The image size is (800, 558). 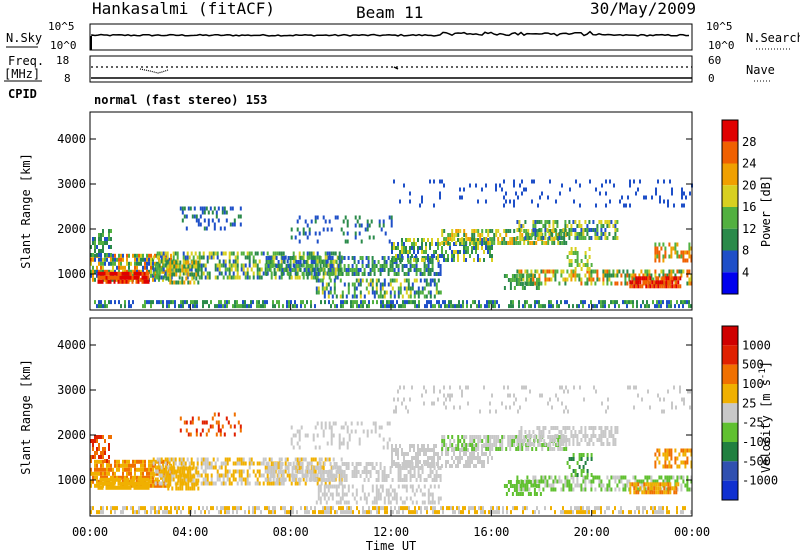 What do you see at coordinates (773, 38) in the screenshot?
I see `nsearch-label: N.Search` at bounding box center [773, 38].